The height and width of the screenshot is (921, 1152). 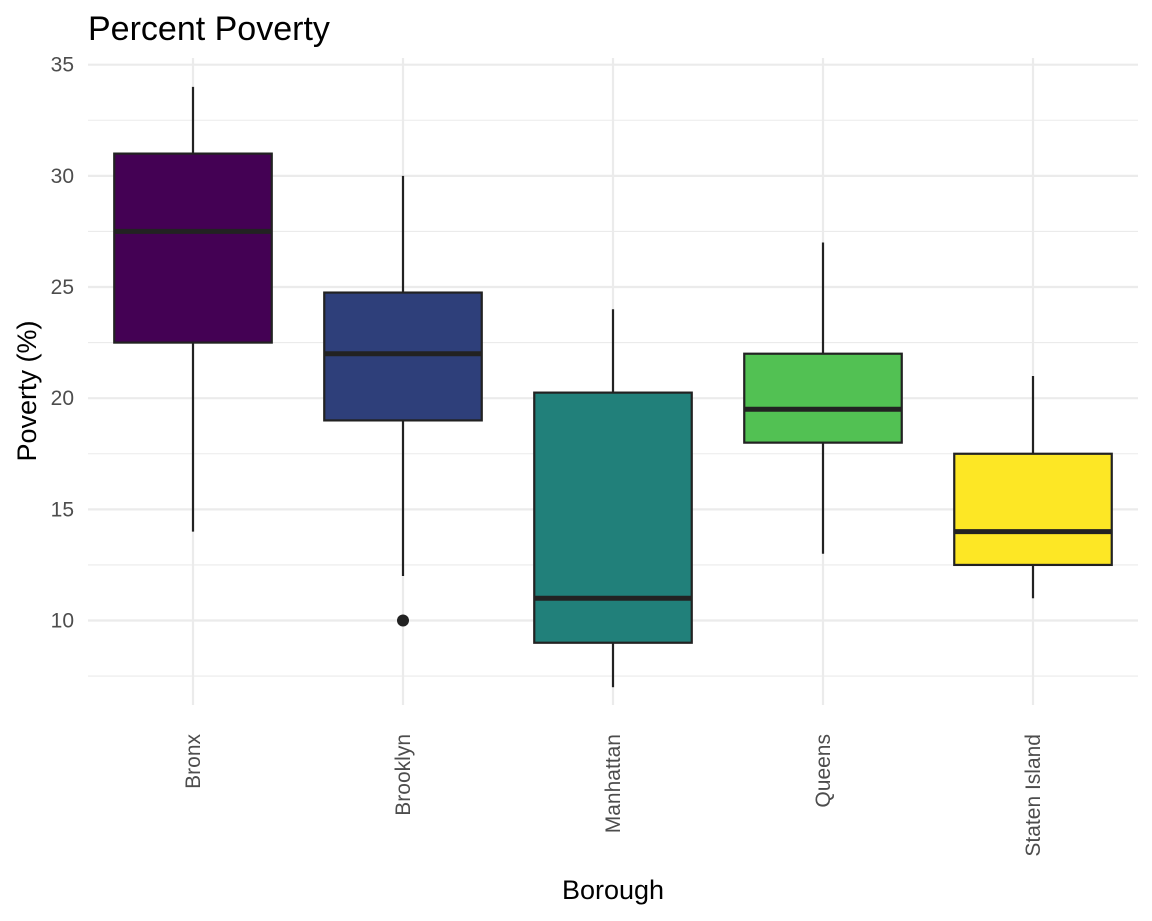 I want to click on y-axis-title: Poverty (%), so click(x=27, y=390).